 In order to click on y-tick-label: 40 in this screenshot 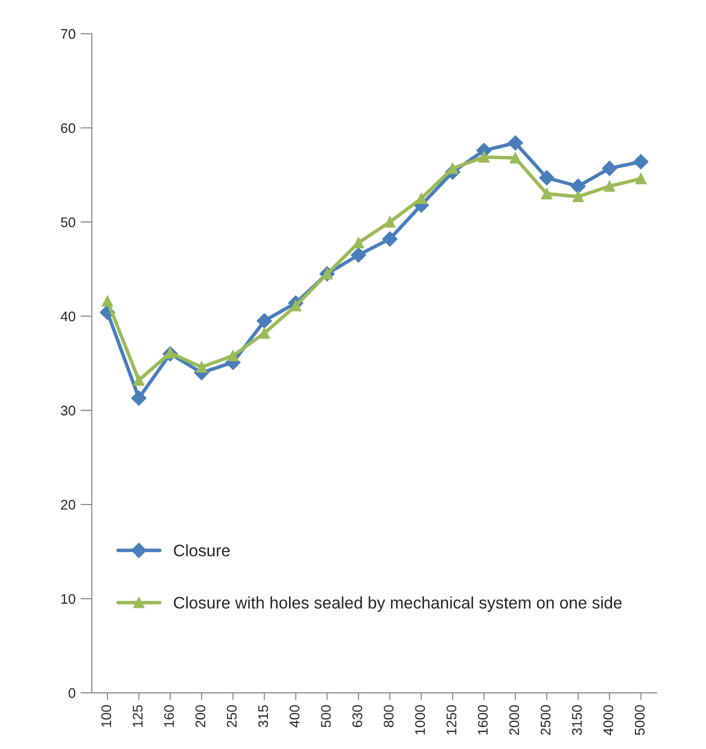, I will do `click(68, 317)`.